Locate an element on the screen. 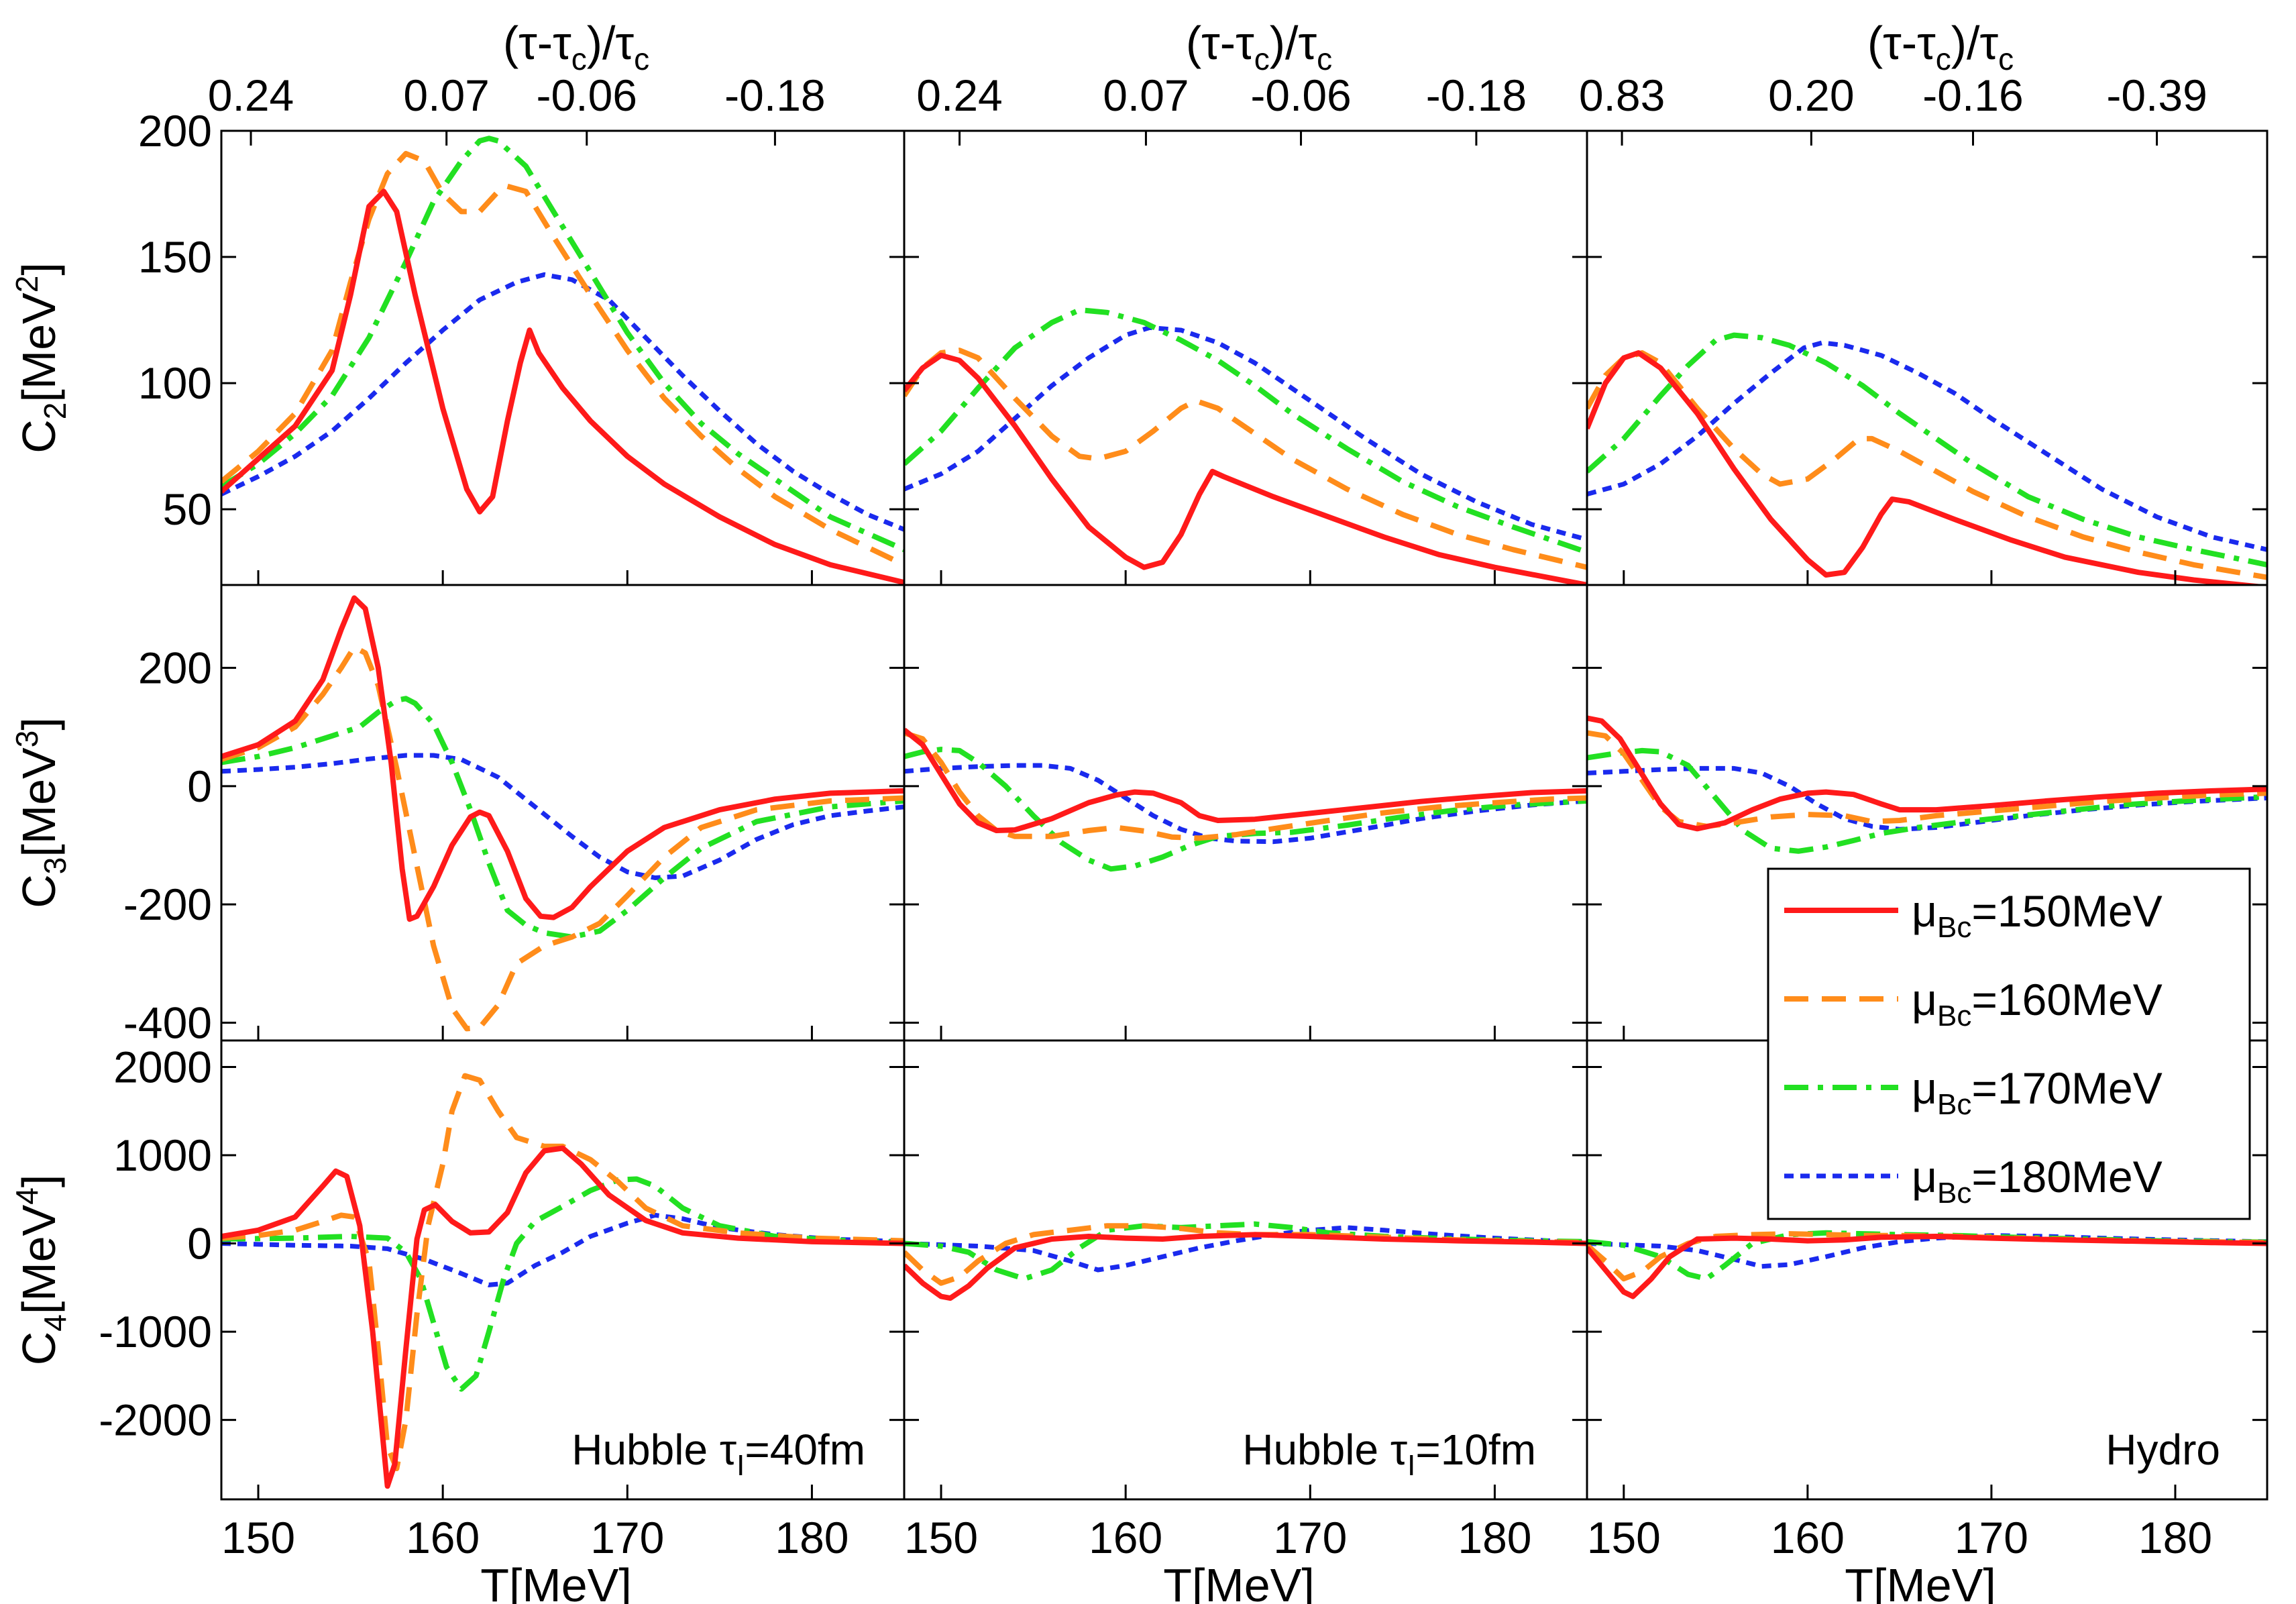 The image size is (2296, 1604). series-160-r0-c1 is located at coordinates (1245, 458).